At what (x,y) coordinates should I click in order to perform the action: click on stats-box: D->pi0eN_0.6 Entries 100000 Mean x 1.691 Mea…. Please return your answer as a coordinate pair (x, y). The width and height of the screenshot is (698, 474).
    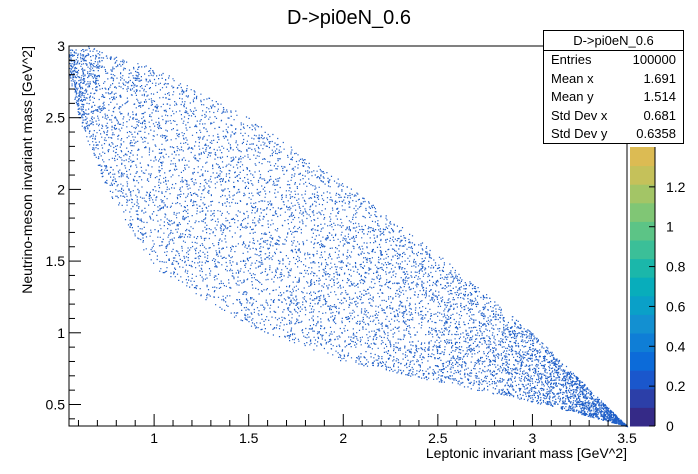
    Looking at the image, I should click on (613, 87).